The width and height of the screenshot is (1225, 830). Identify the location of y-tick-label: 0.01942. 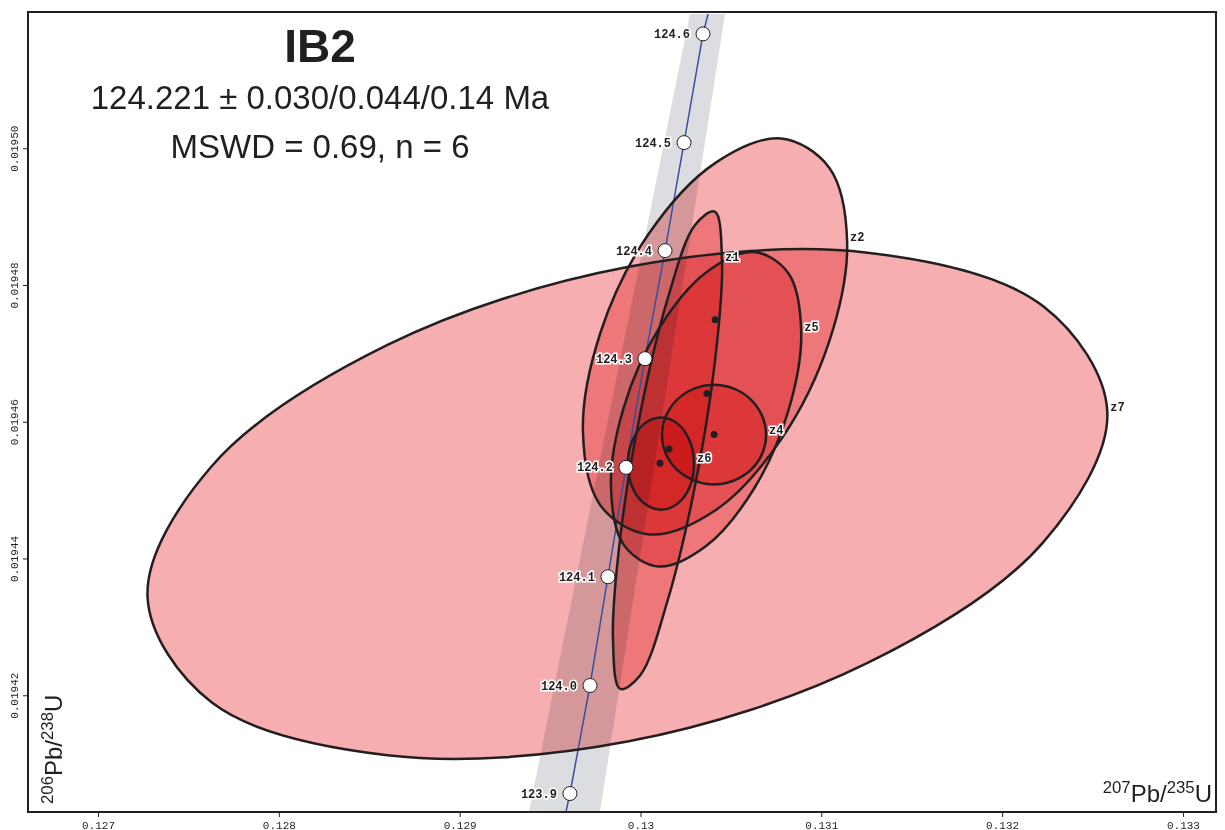
(15, 695).